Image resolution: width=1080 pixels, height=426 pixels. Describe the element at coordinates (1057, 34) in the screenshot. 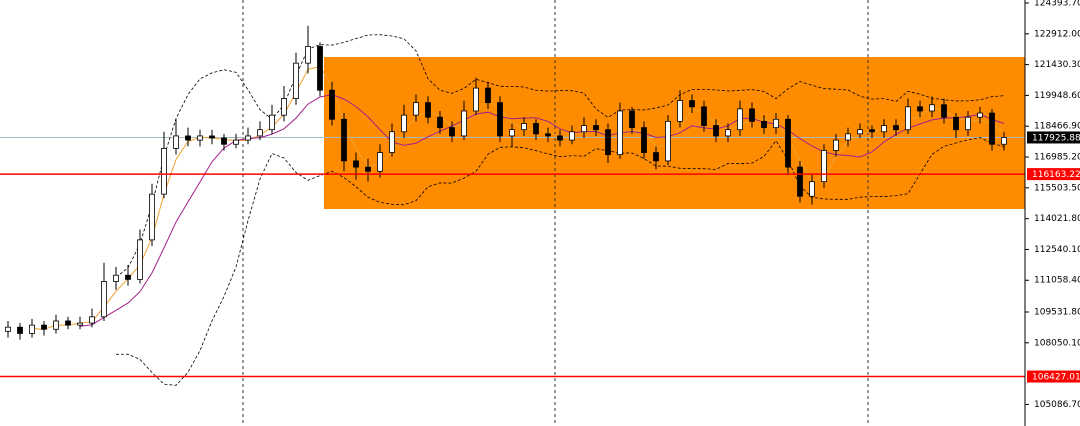

I see `y-tick-label: 122912.00` at that location.